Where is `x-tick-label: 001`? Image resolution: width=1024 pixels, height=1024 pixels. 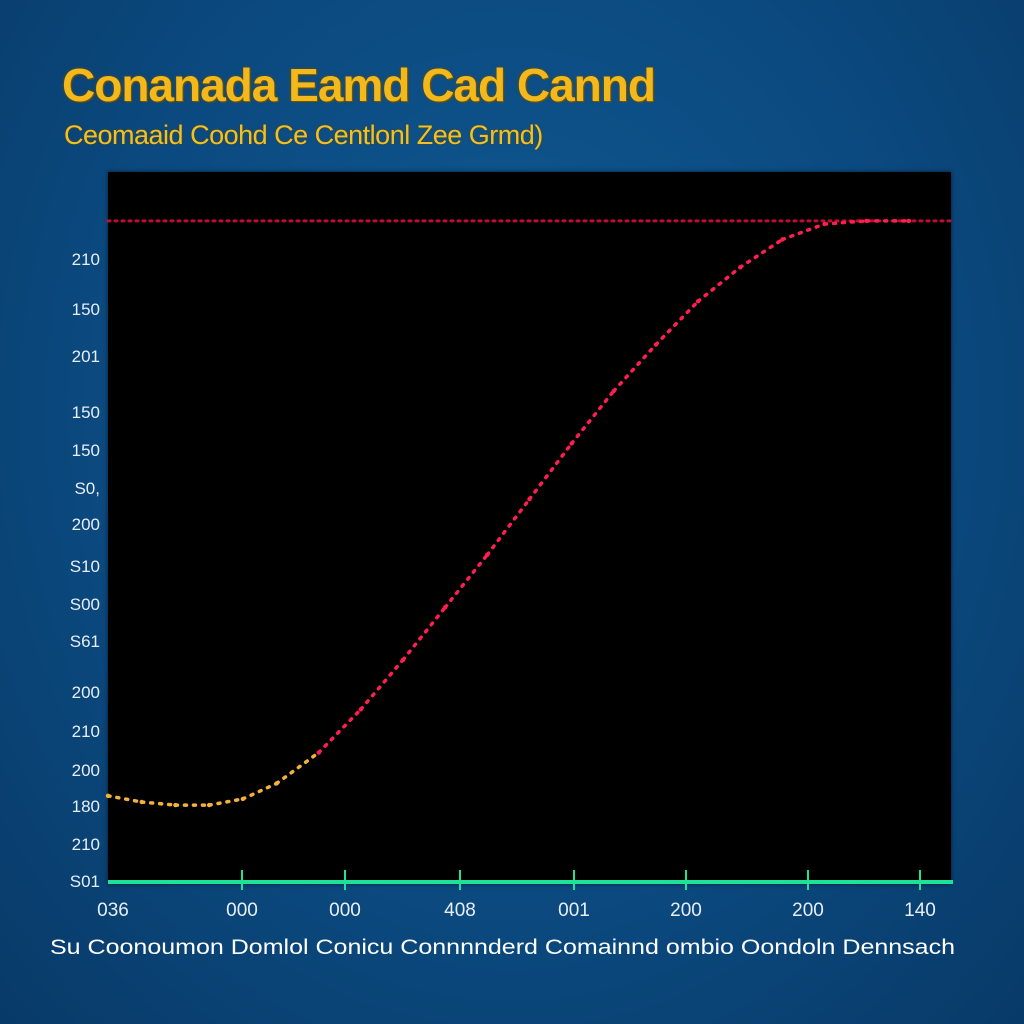
x-tick-label: 001 is located at coordinates (574, 910).